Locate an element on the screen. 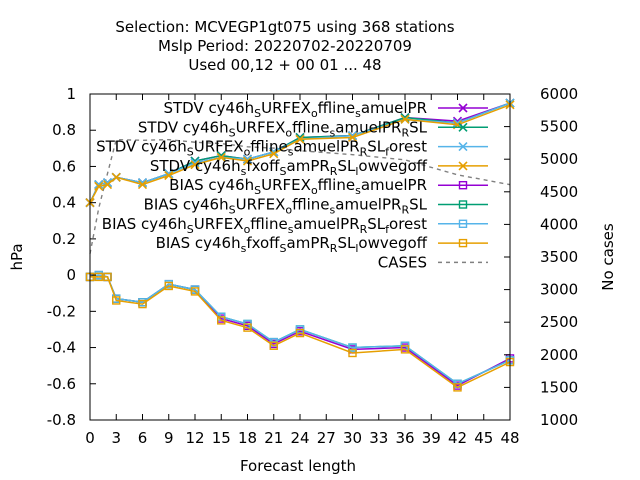  legend-entry-2: STDV cy46hSURFEXofflinesamuelPRRSLforest is located at coordinates (292, 148).